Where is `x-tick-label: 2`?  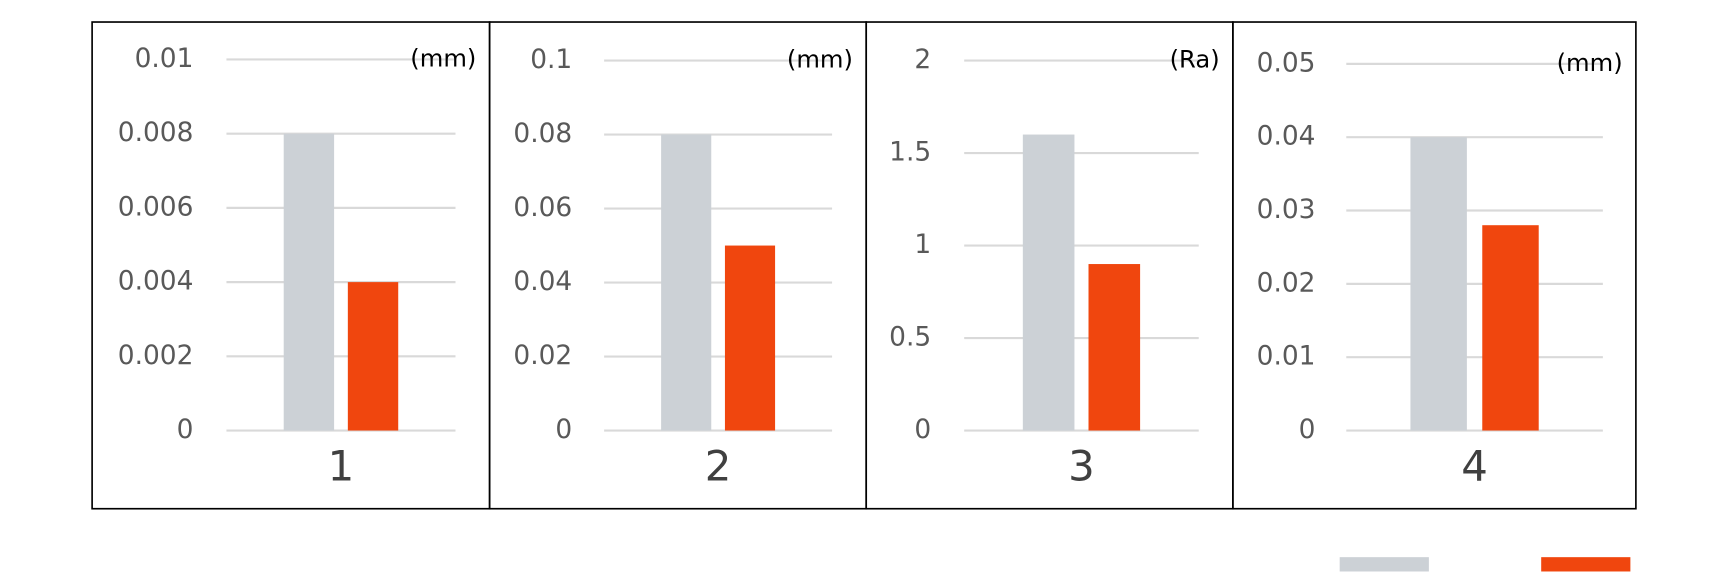
x-tick-label: 2 is located at coordinates (718, 466).